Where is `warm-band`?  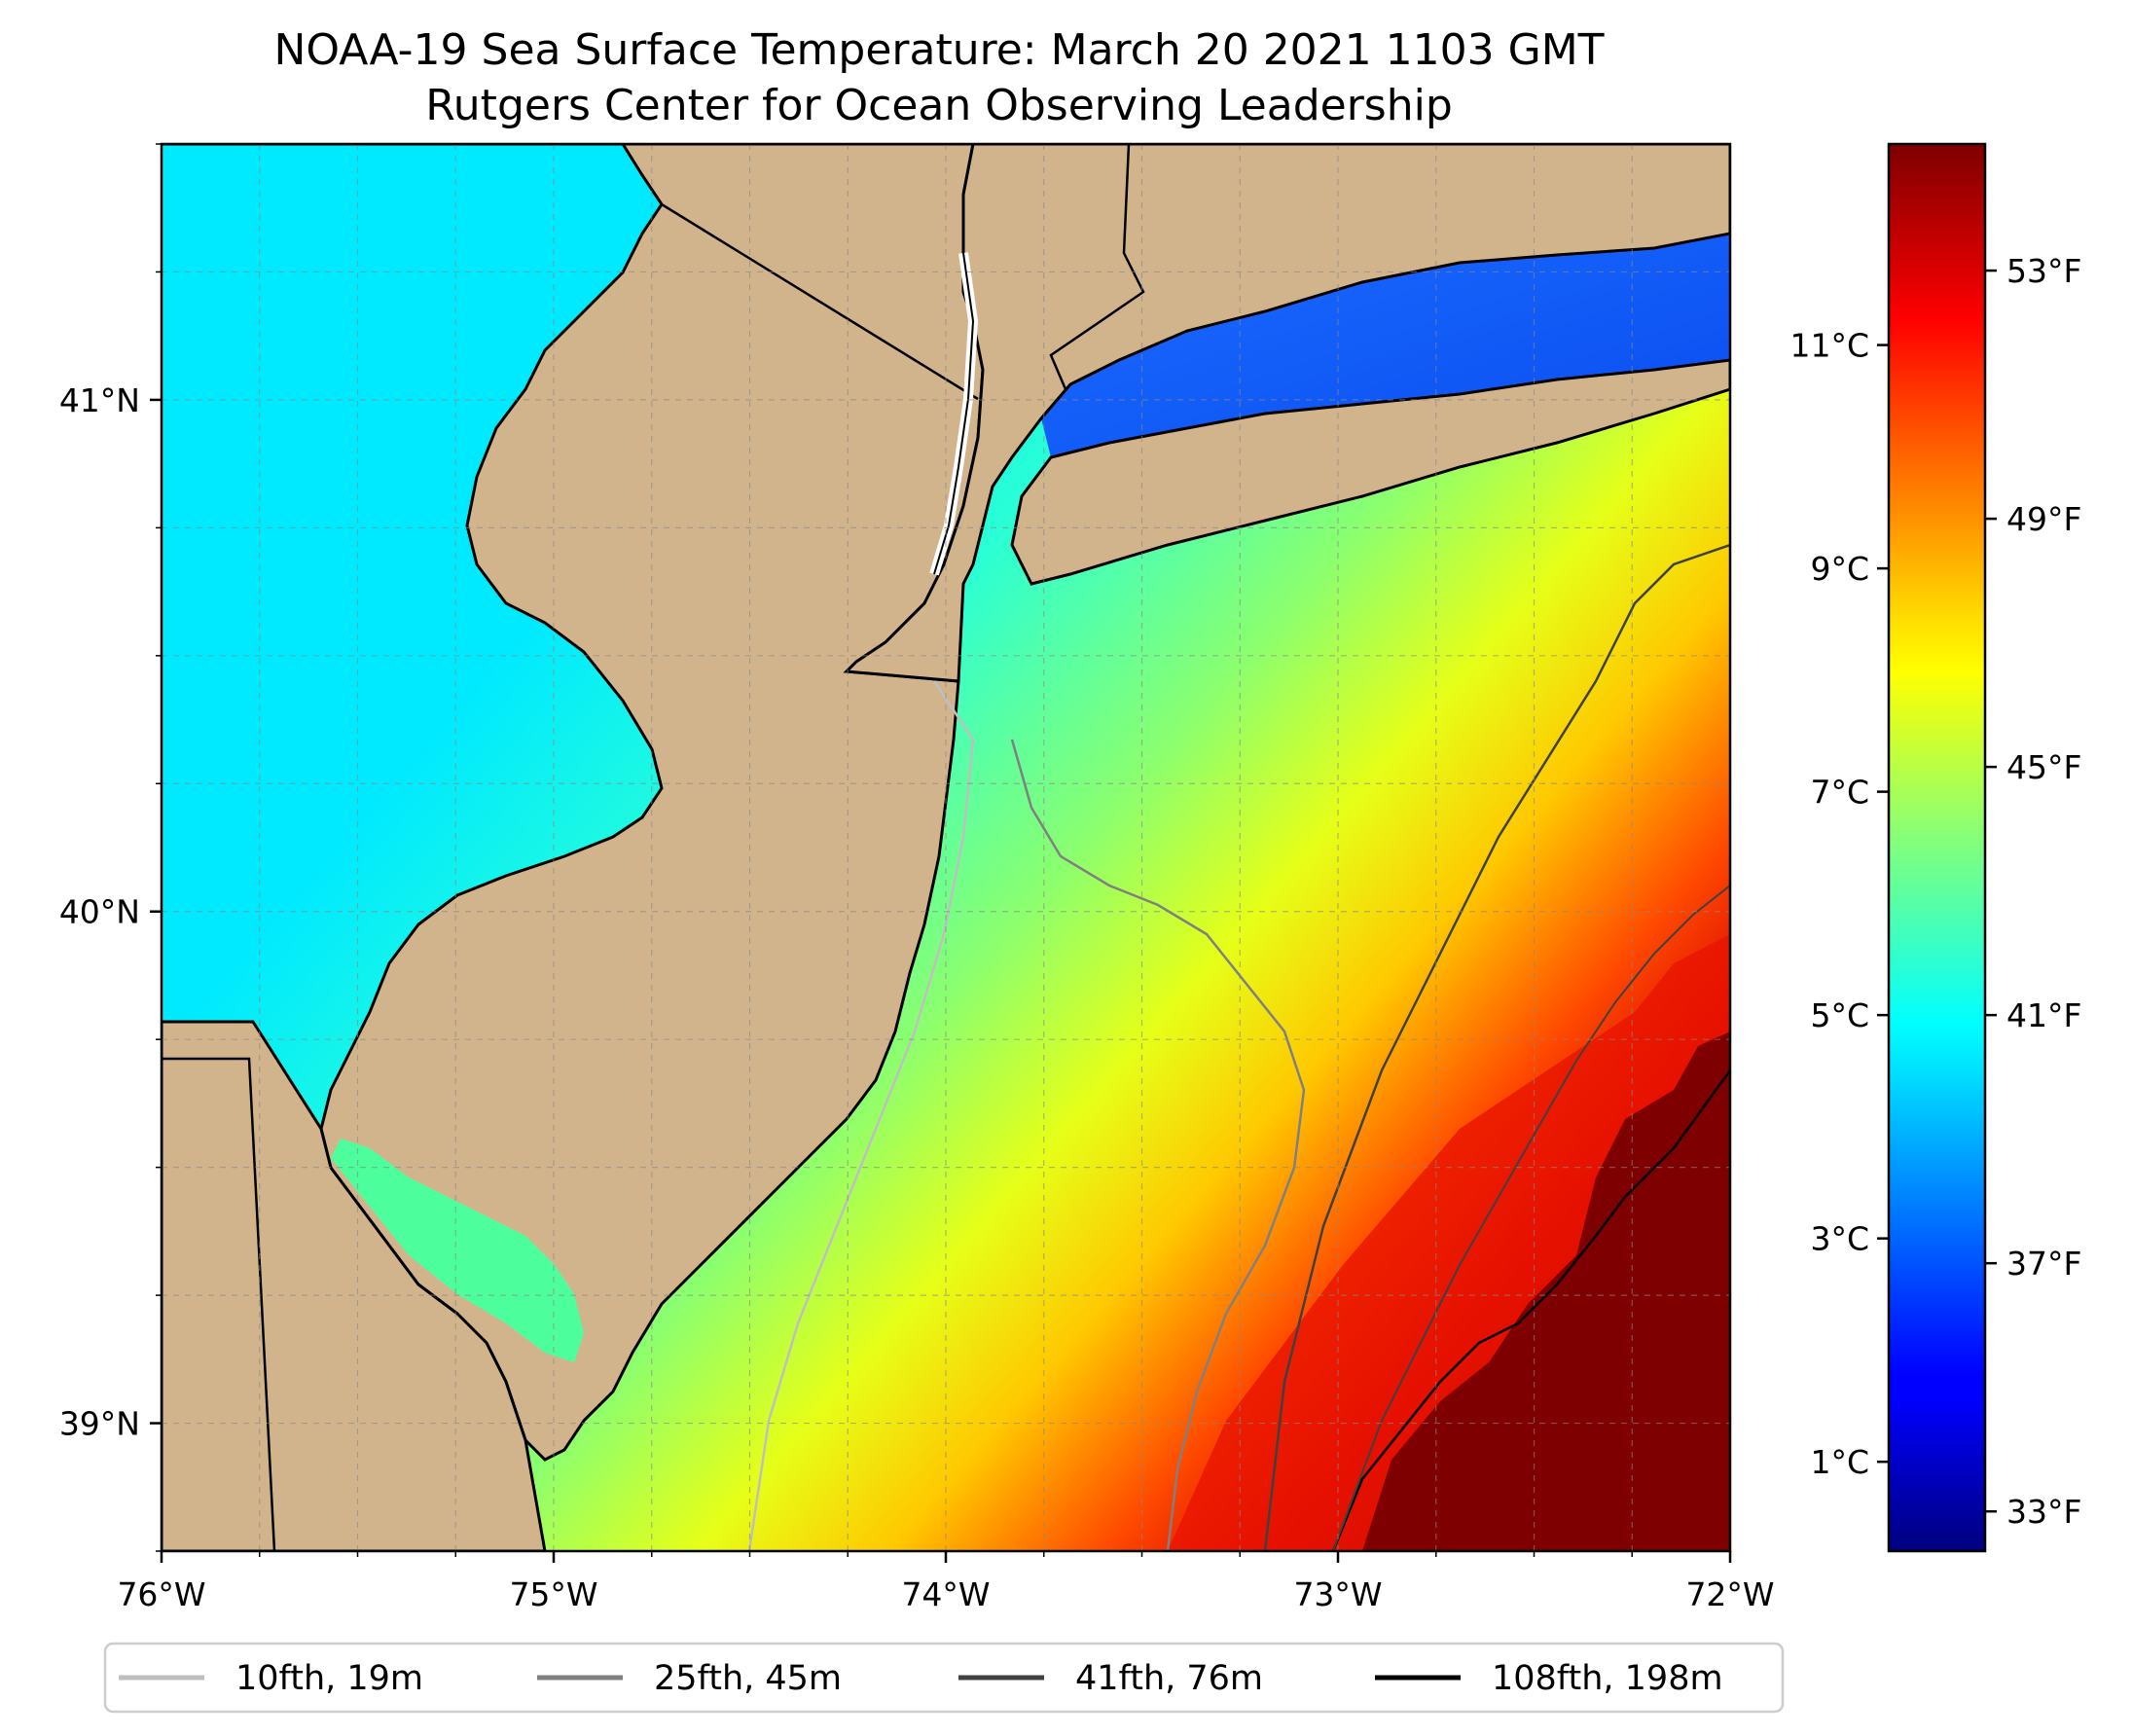 warm-band is located at coordinates (1449, 1243).